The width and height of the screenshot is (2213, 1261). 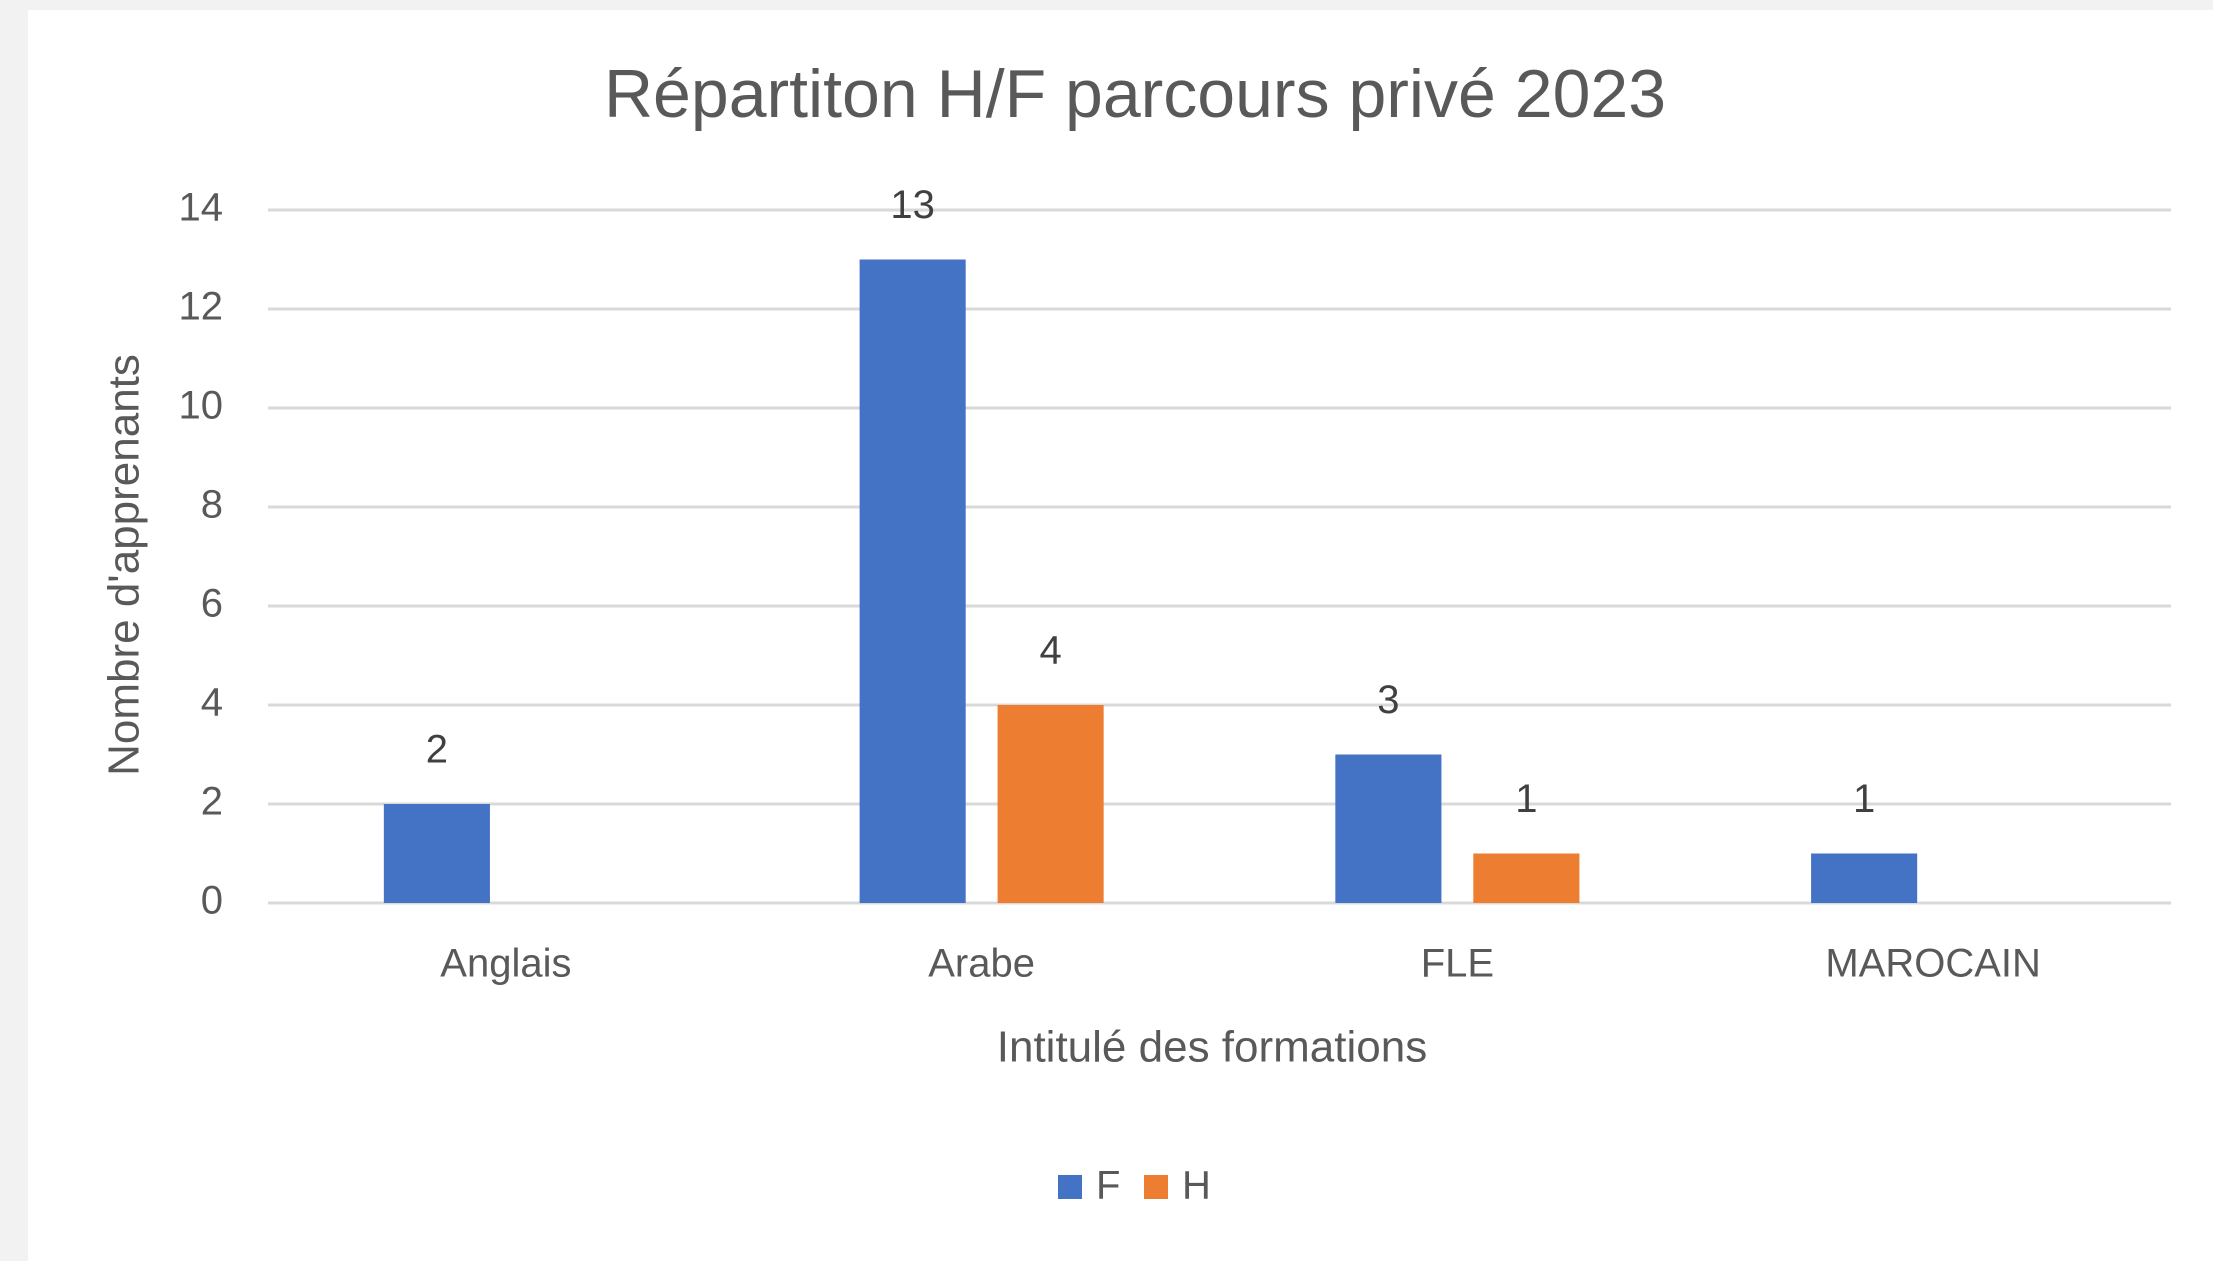 What do you see at coordinates (1212, 1047) in the screenshot?
I see `x-axis-label: Intitulé des formations` at bounding box center [1212, 1047].